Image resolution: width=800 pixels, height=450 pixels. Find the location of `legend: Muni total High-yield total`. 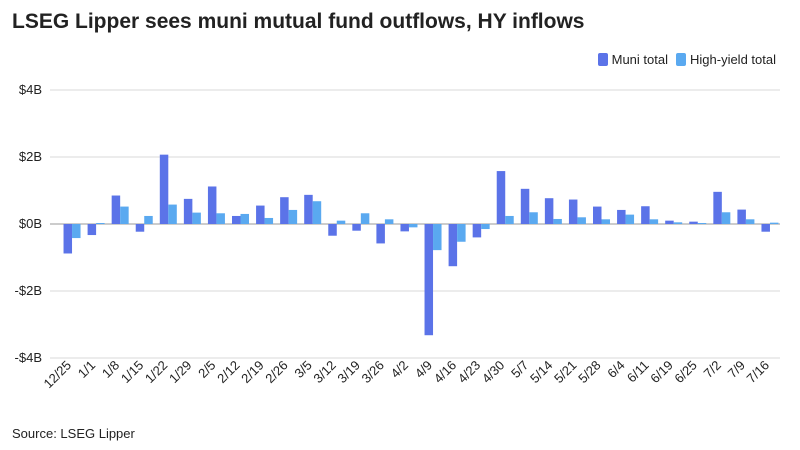

legend: Muni total High-yield total is located at coordinates (683, 59).